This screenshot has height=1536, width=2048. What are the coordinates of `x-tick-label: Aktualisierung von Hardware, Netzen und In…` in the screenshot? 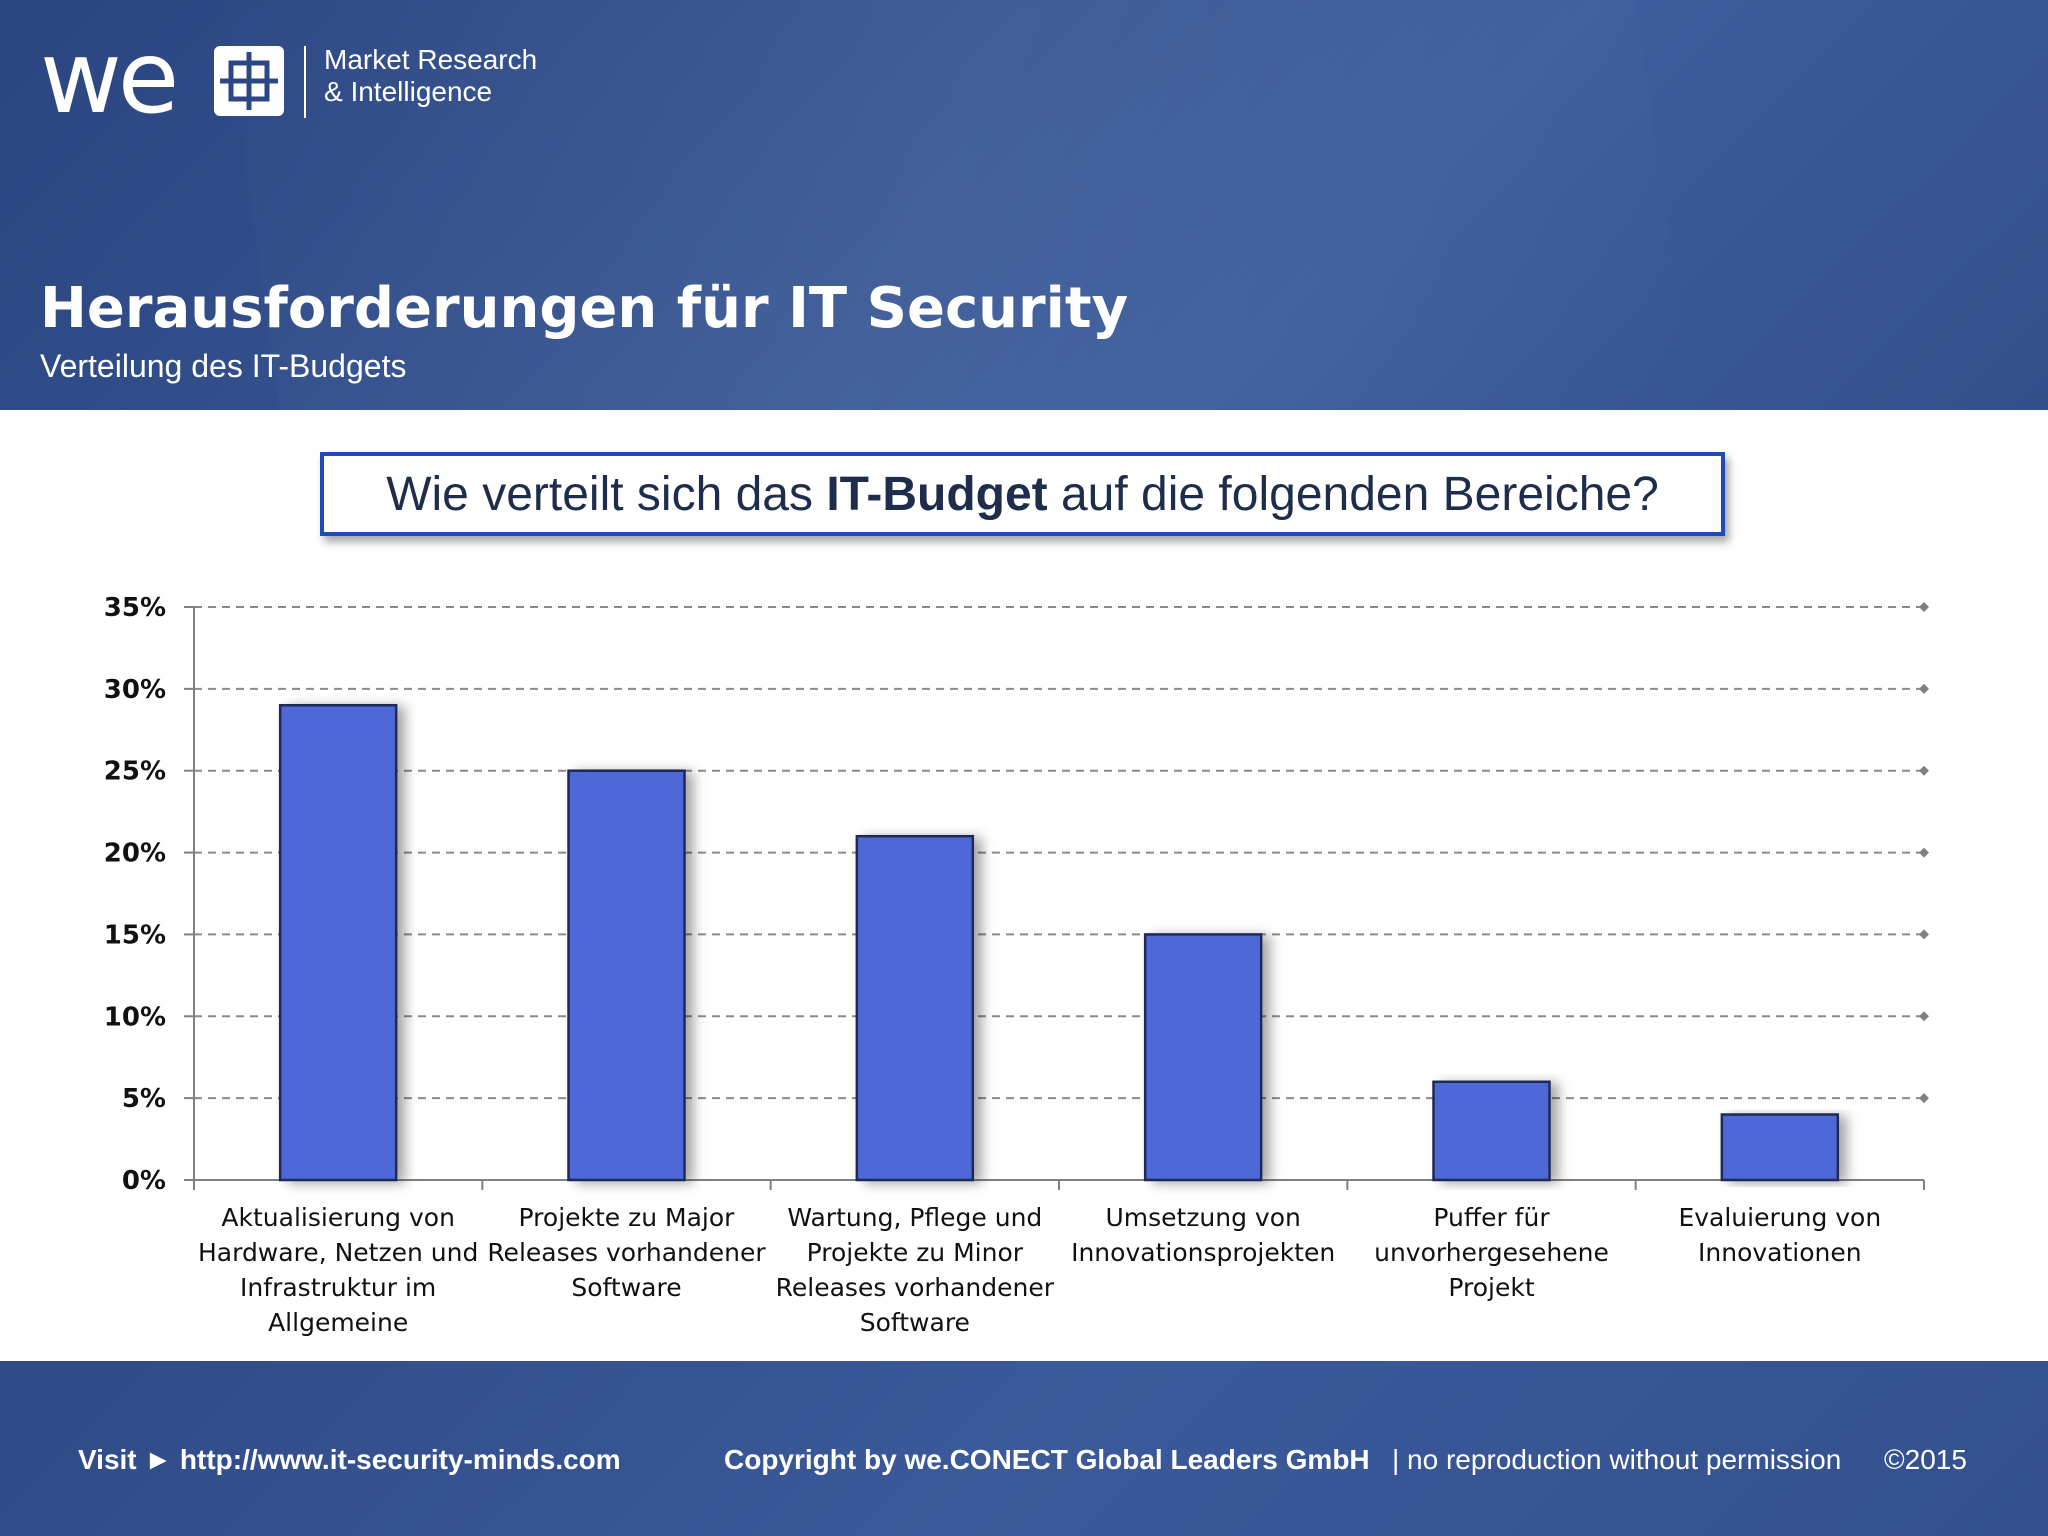 It's located at (338, 1270).